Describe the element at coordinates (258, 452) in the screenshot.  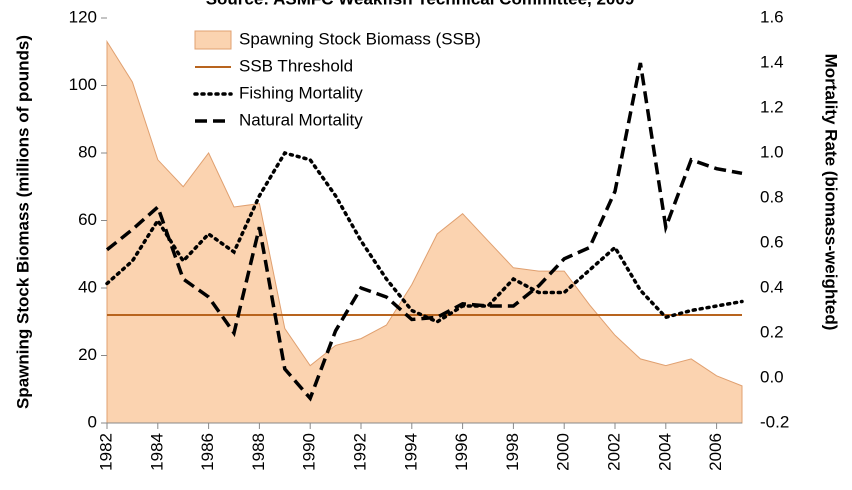
I see `x-tick-label: 1988` at that location.